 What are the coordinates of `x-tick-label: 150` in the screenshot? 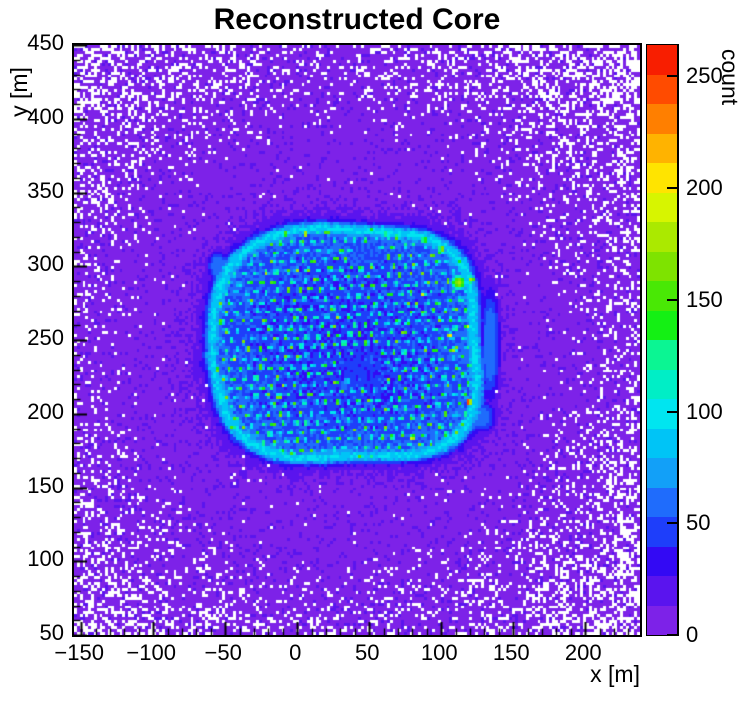 It's located at (511, 652).